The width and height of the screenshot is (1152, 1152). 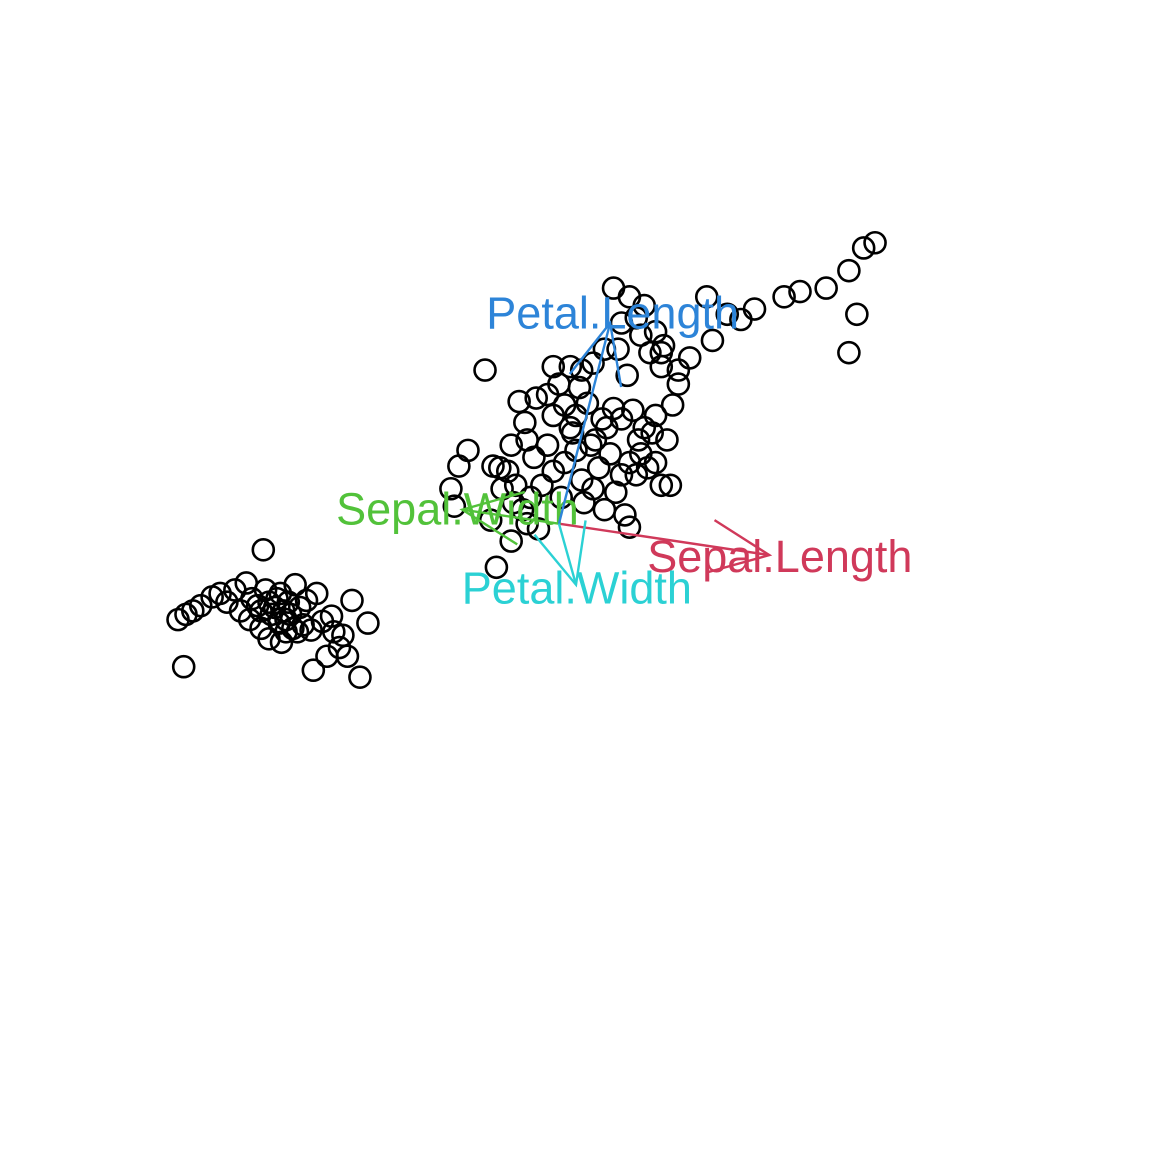 I want to click on vector-arrow-petal-length, so click(x=584, y=423).